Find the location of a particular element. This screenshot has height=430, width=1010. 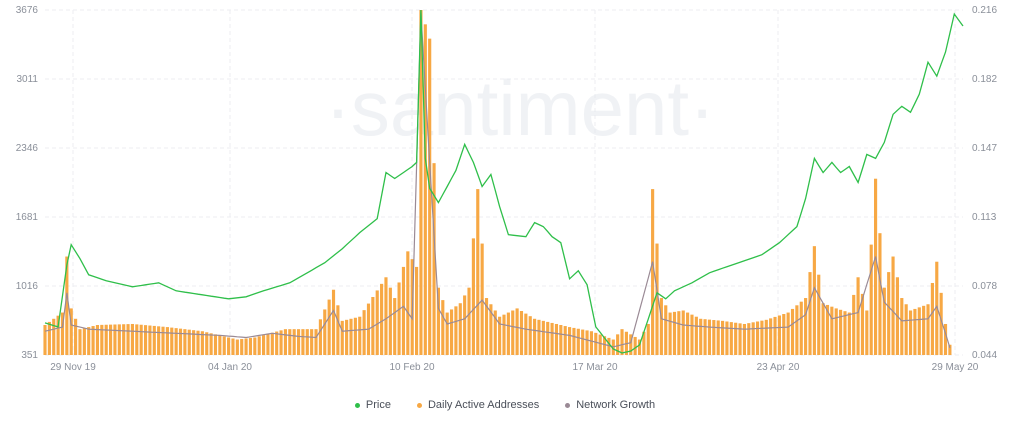

legend-item-price: Price is located at coordinates (372, 405).